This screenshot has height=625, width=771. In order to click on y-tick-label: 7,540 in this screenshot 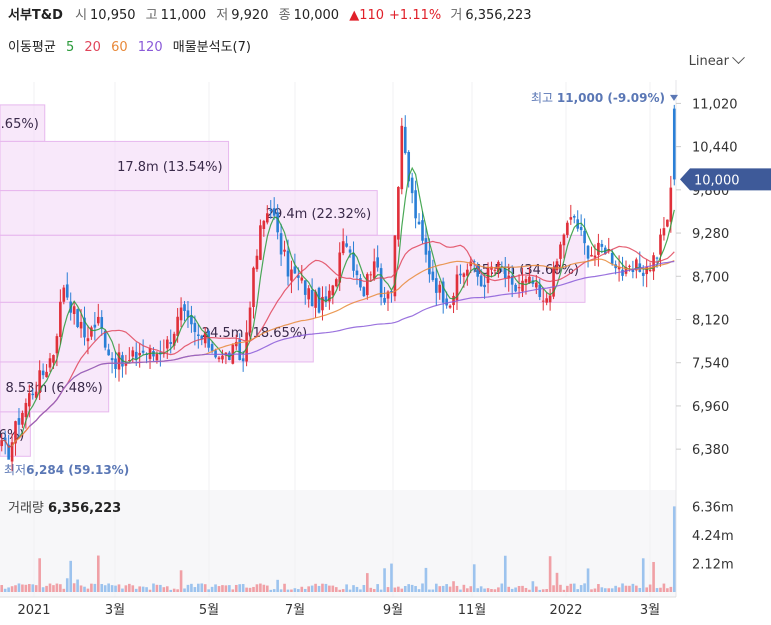, I will do `click(710, 364)`.